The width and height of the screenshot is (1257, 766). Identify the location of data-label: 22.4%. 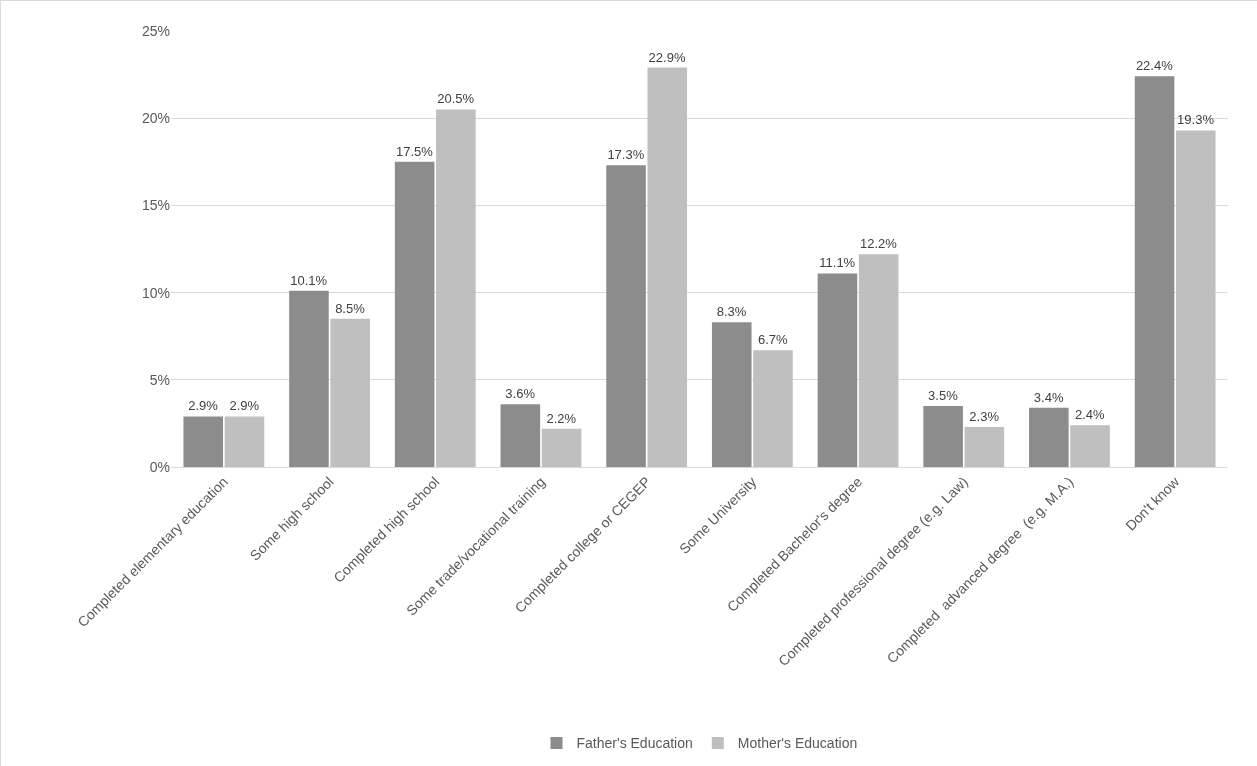
(1154, 66).